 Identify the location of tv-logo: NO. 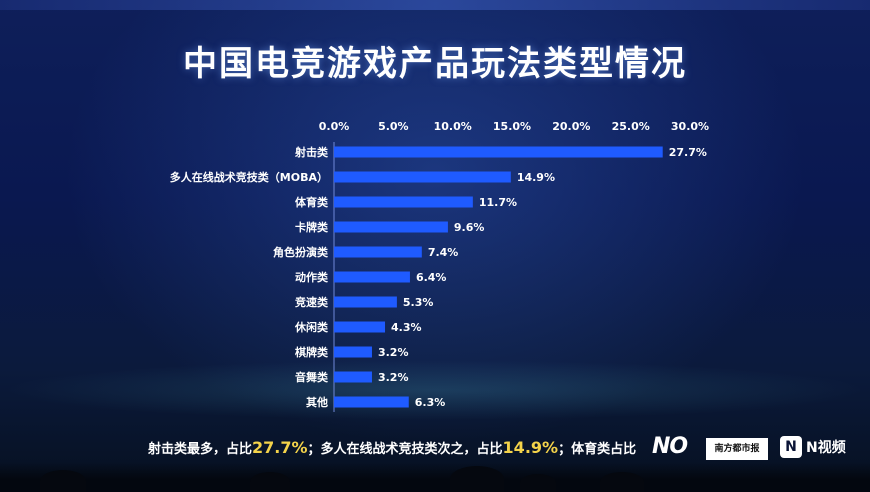
(670, 446).